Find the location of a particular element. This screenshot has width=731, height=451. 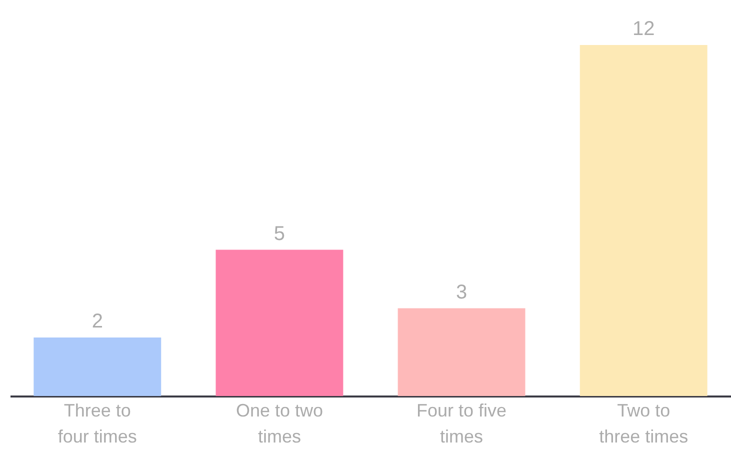

data-label: 12 is located at coordinates (643, 29).